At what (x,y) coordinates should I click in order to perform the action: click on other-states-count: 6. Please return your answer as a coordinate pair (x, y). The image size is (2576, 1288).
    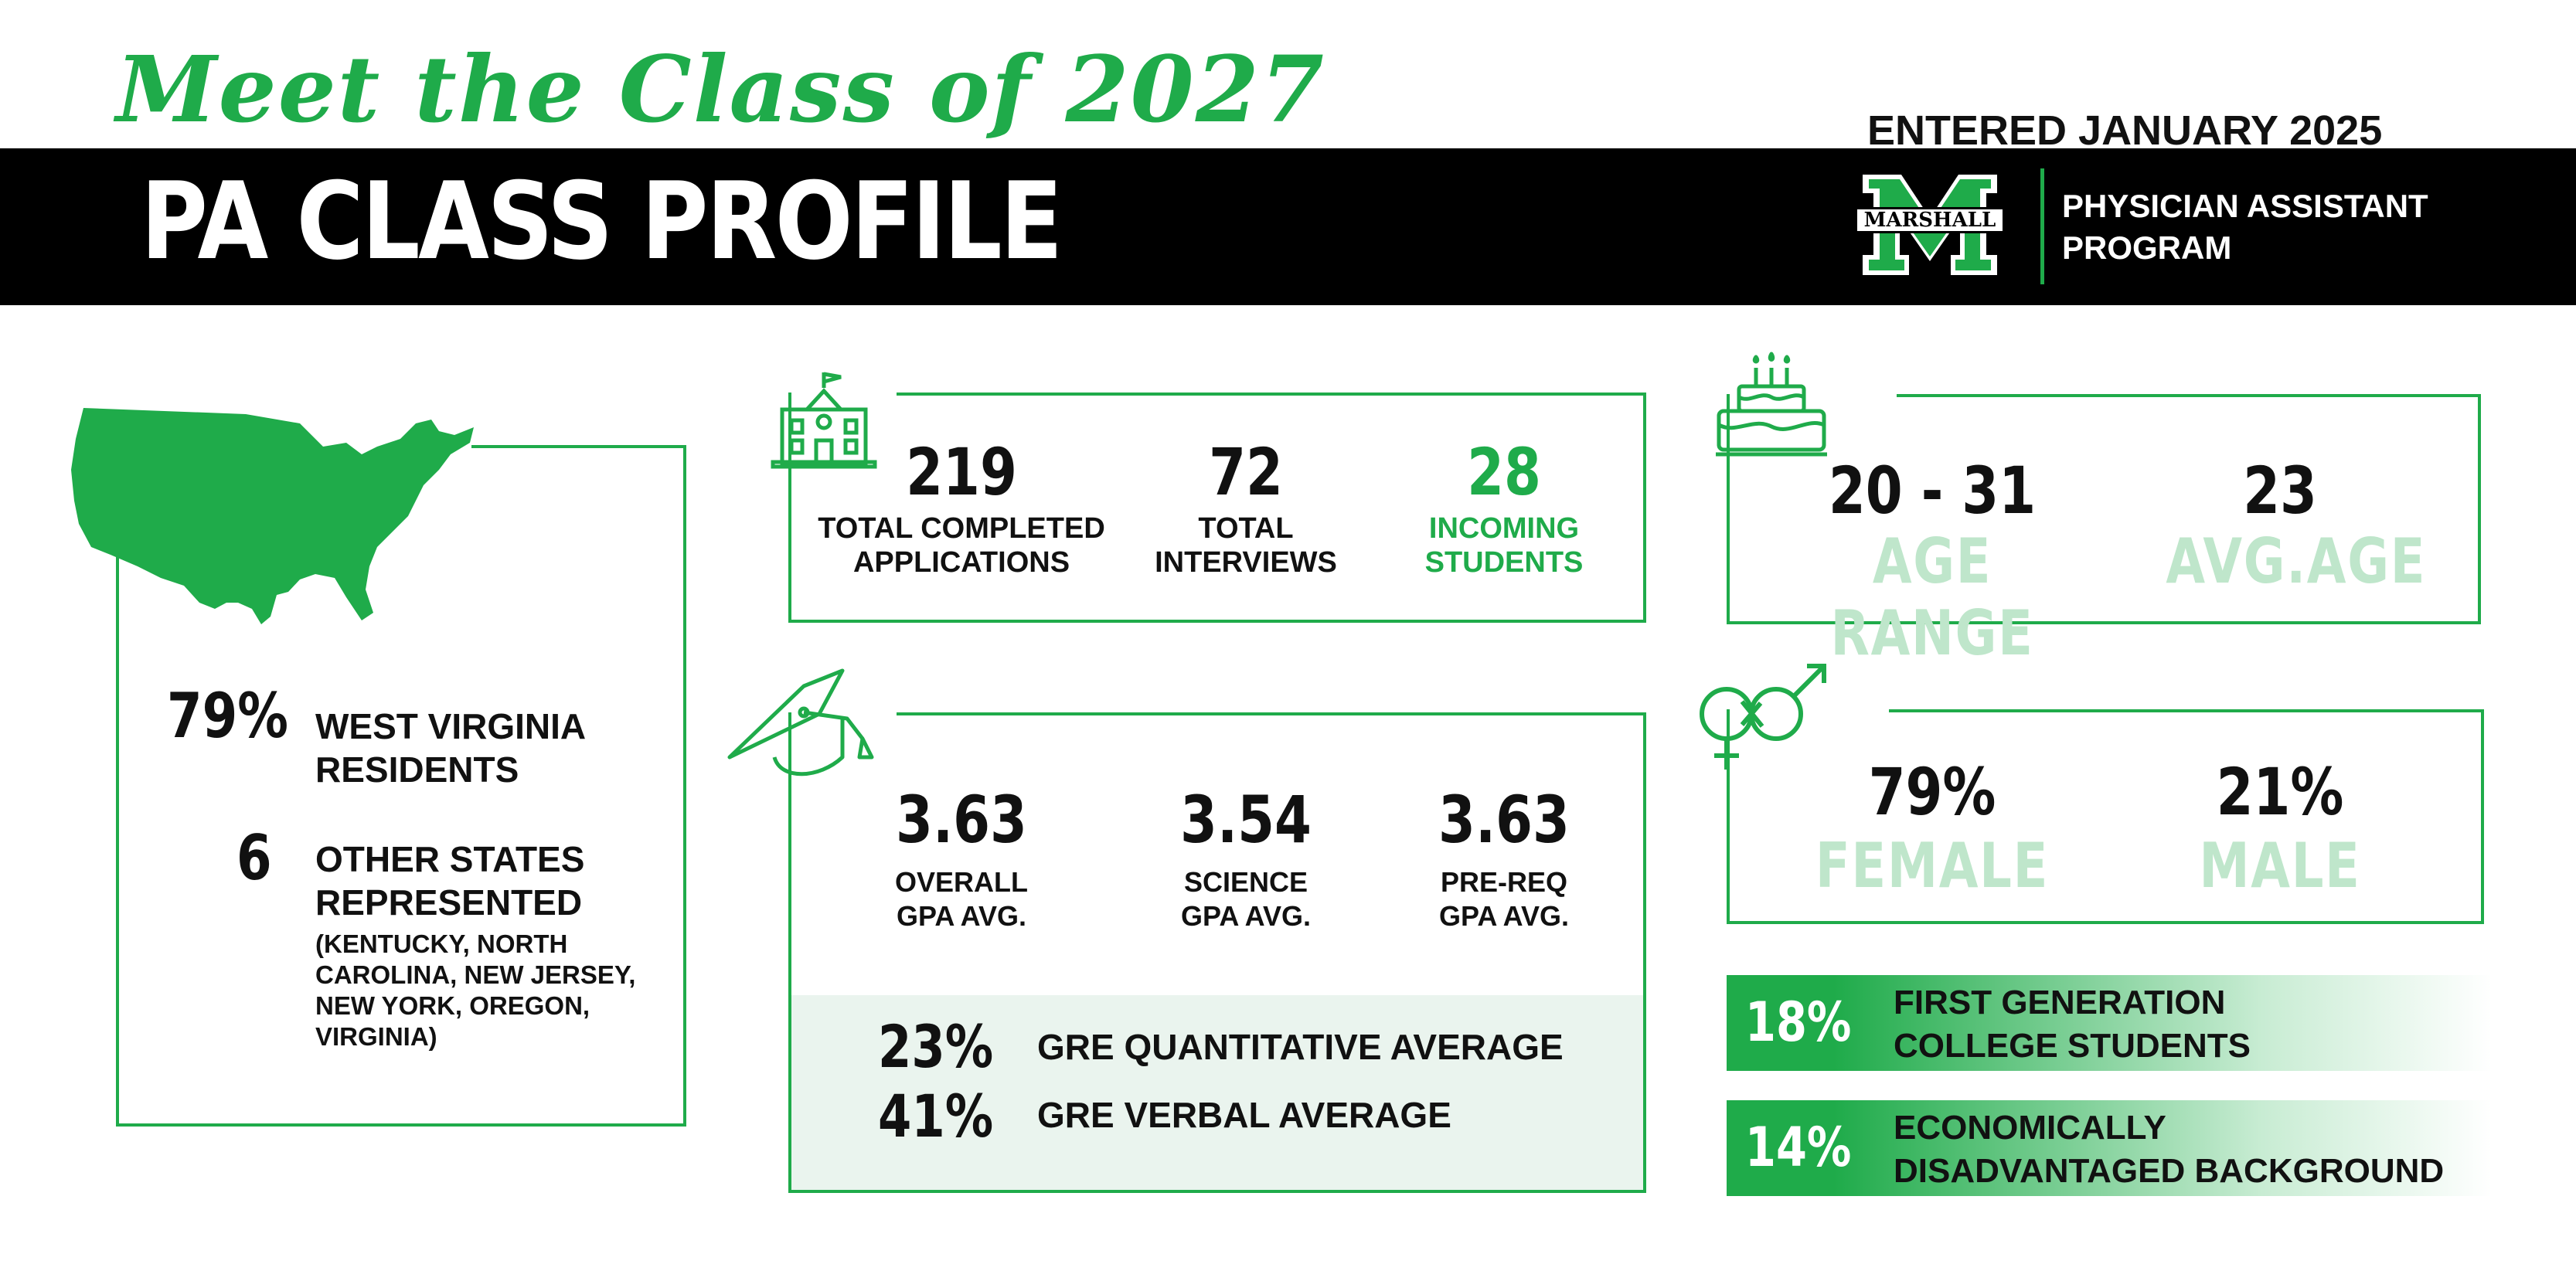
    Looking at the image, I should click on (254, 858).